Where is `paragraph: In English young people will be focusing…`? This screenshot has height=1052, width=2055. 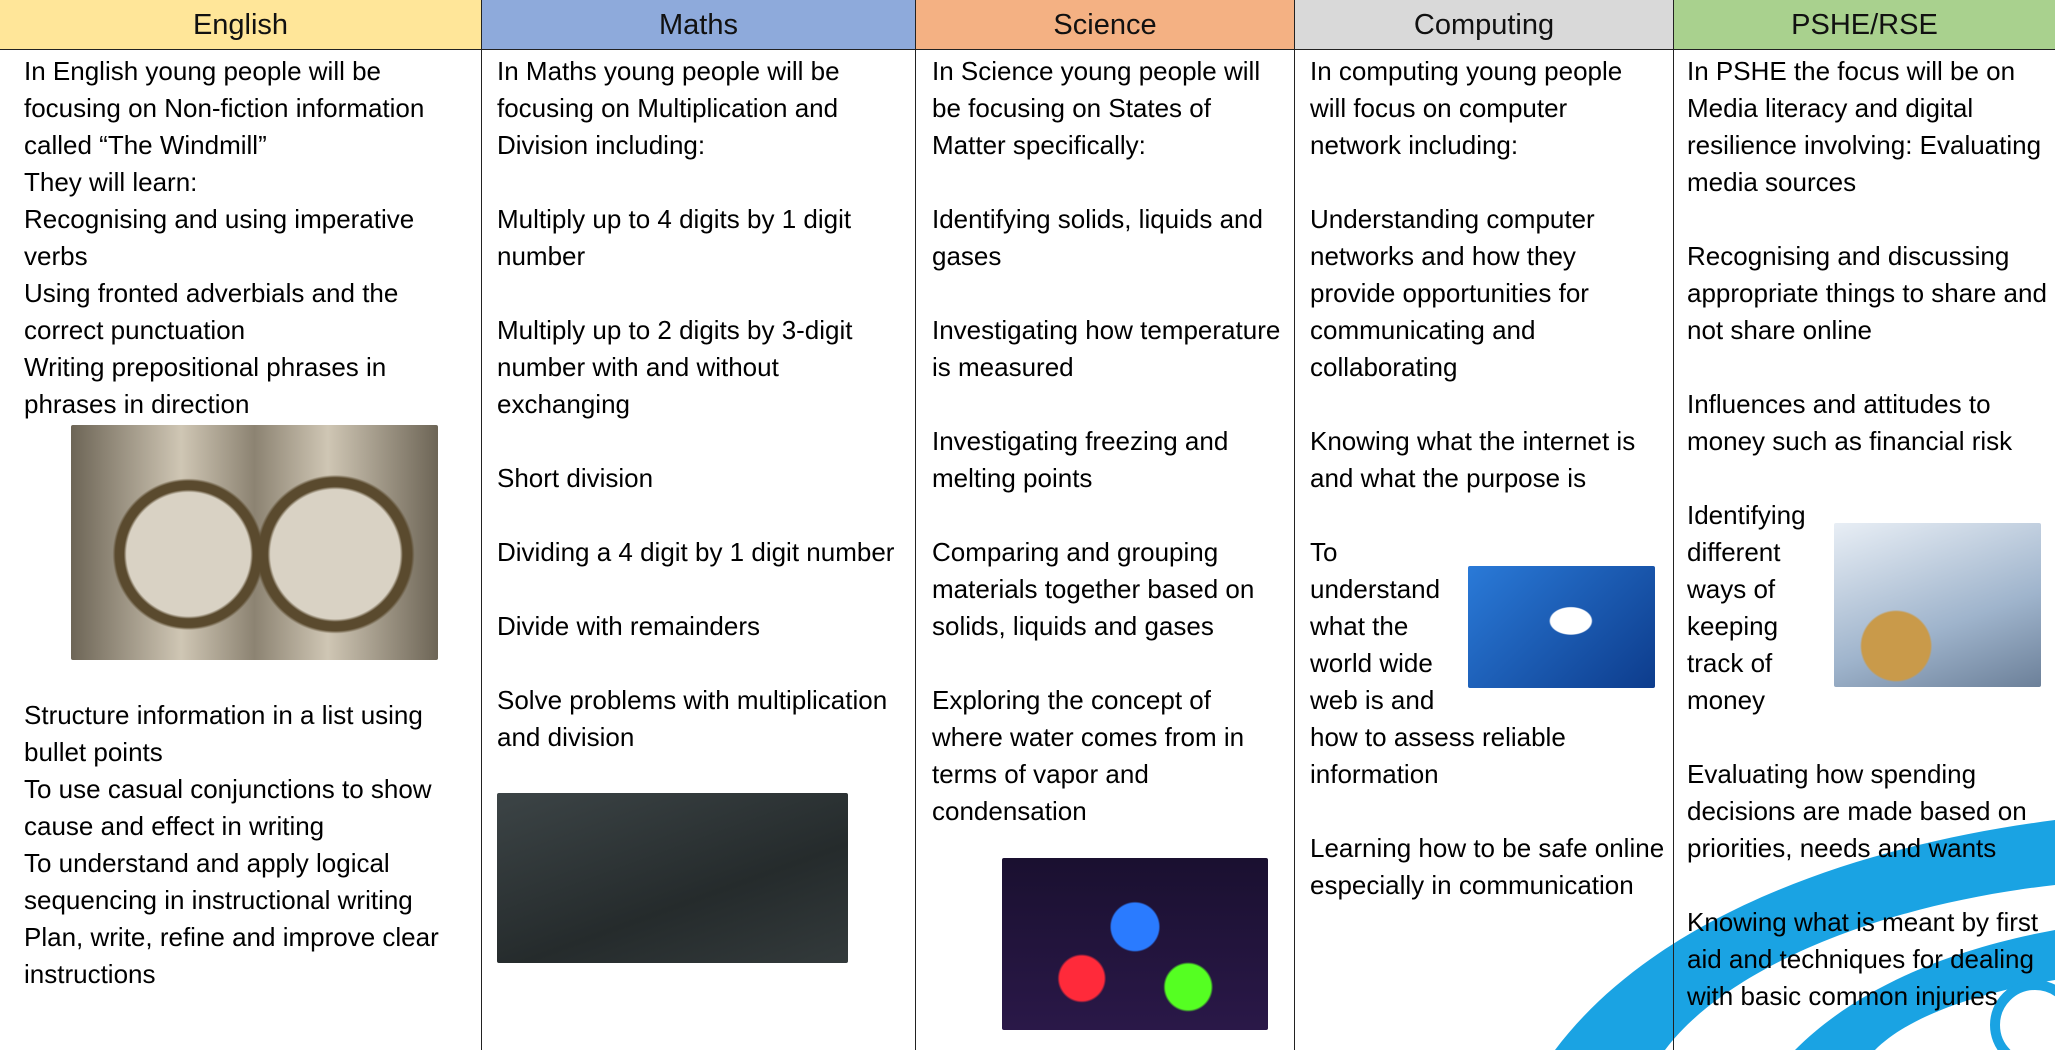 paragraph: In English young people will be focusing… is located at coordinates (224, 108).